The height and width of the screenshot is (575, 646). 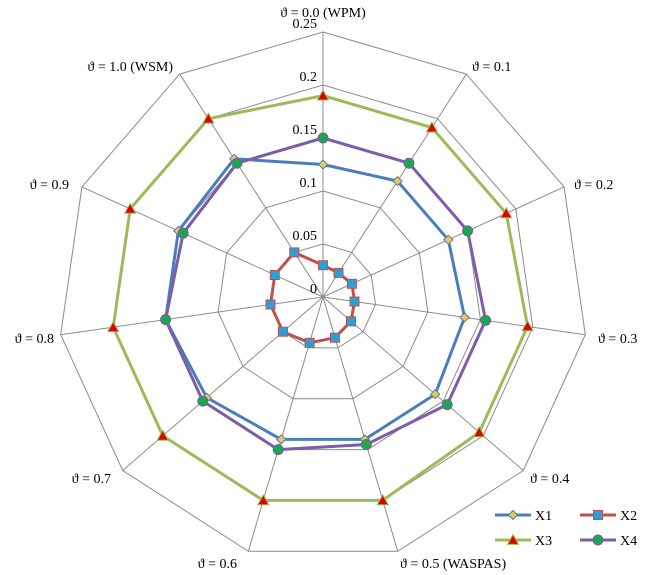 I want to click on tick-label: 0.25, so click(x=305, y=24).